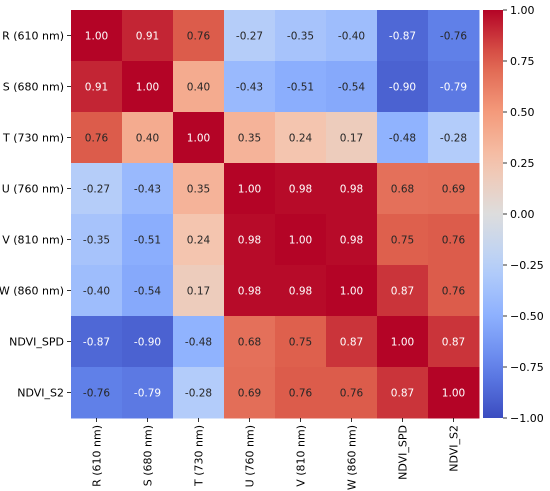 The image size is (550, 491). I want to click on colorbar-tick-label: 0.50, so click(522, 112).